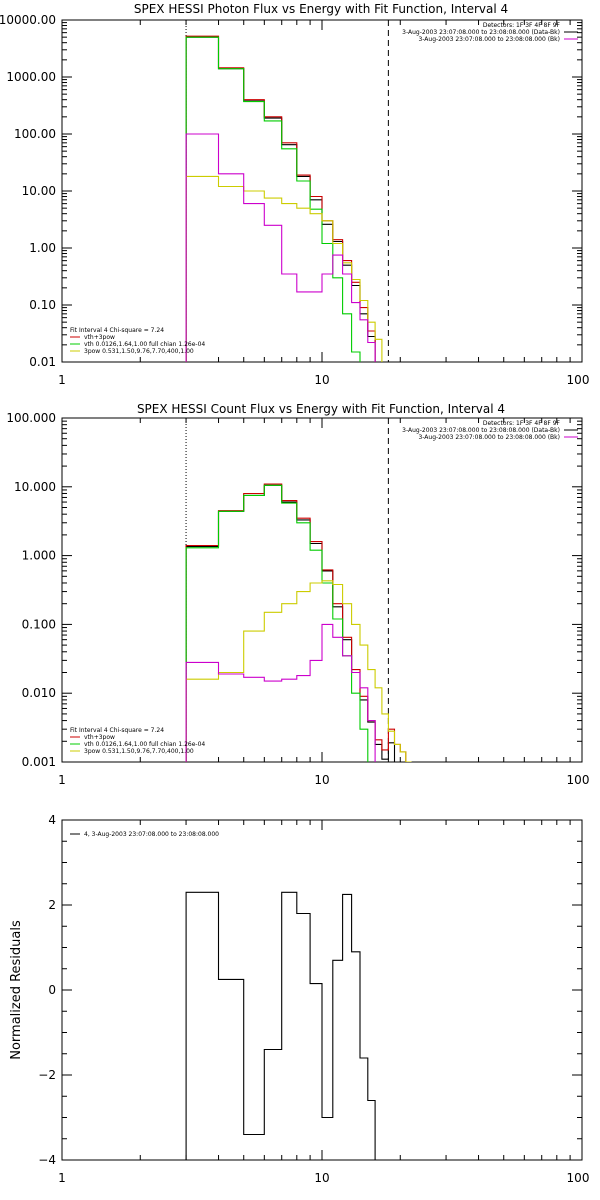  I want to click on y-tick-label: 2, so click(52, 905).